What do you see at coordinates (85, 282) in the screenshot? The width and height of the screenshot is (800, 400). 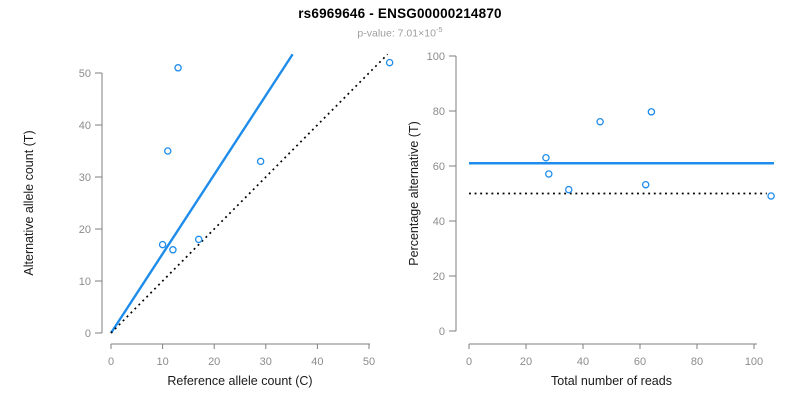 I see `y-tick-label: 10` at bounding box center [85, 282].